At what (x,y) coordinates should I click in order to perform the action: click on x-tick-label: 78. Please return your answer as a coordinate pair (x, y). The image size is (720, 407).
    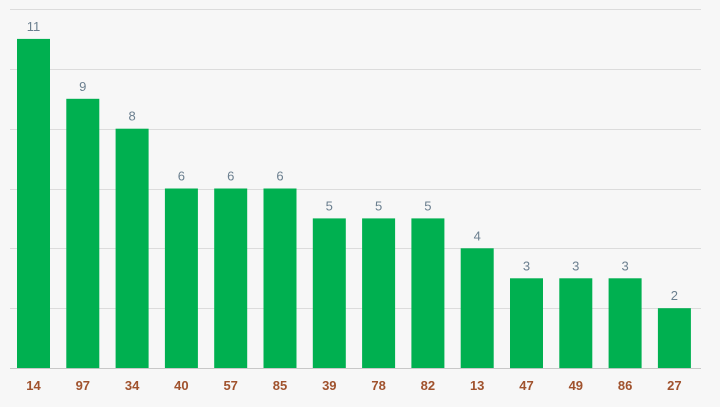
    Looking at the image, I should click on (378, 385).